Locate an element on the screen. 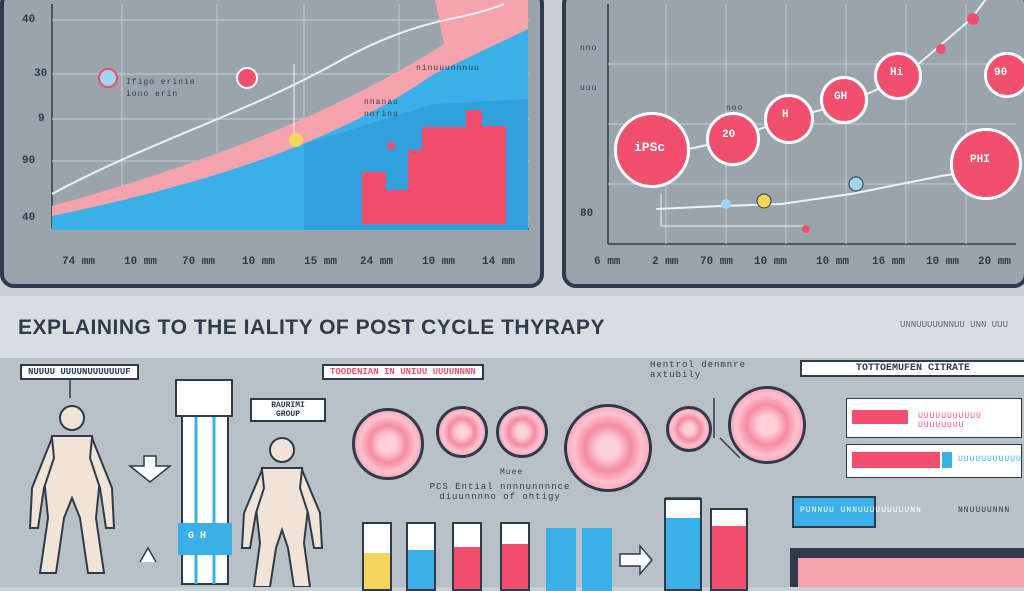 The height and width of the screenshot is (591, 1024). x-tick: 24 mm is located at coordinates (377, 262).